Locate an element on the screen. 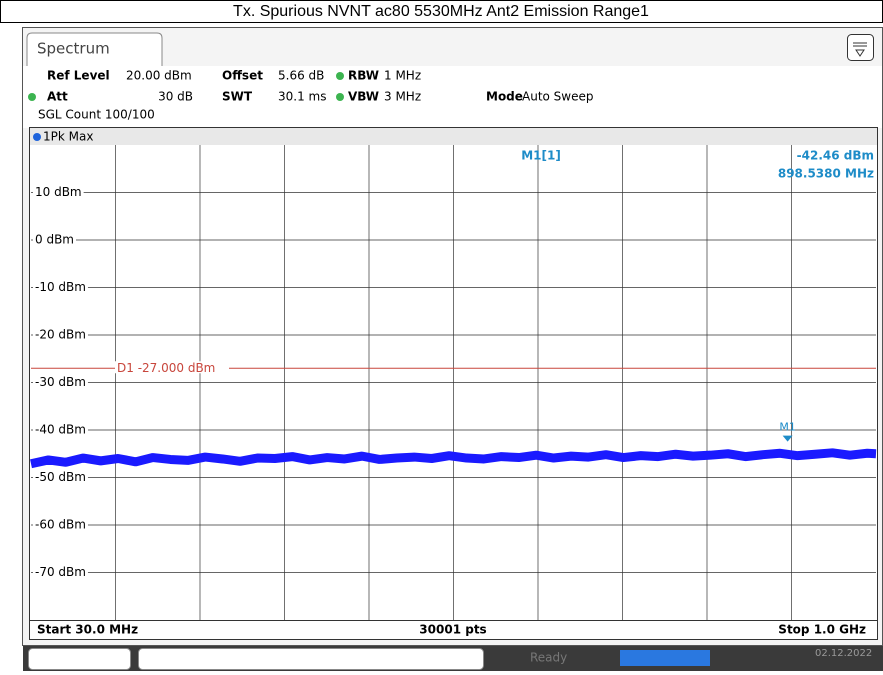 The image size is (883, 675). menu-icon-glyph is located at coordinates (860, 49).